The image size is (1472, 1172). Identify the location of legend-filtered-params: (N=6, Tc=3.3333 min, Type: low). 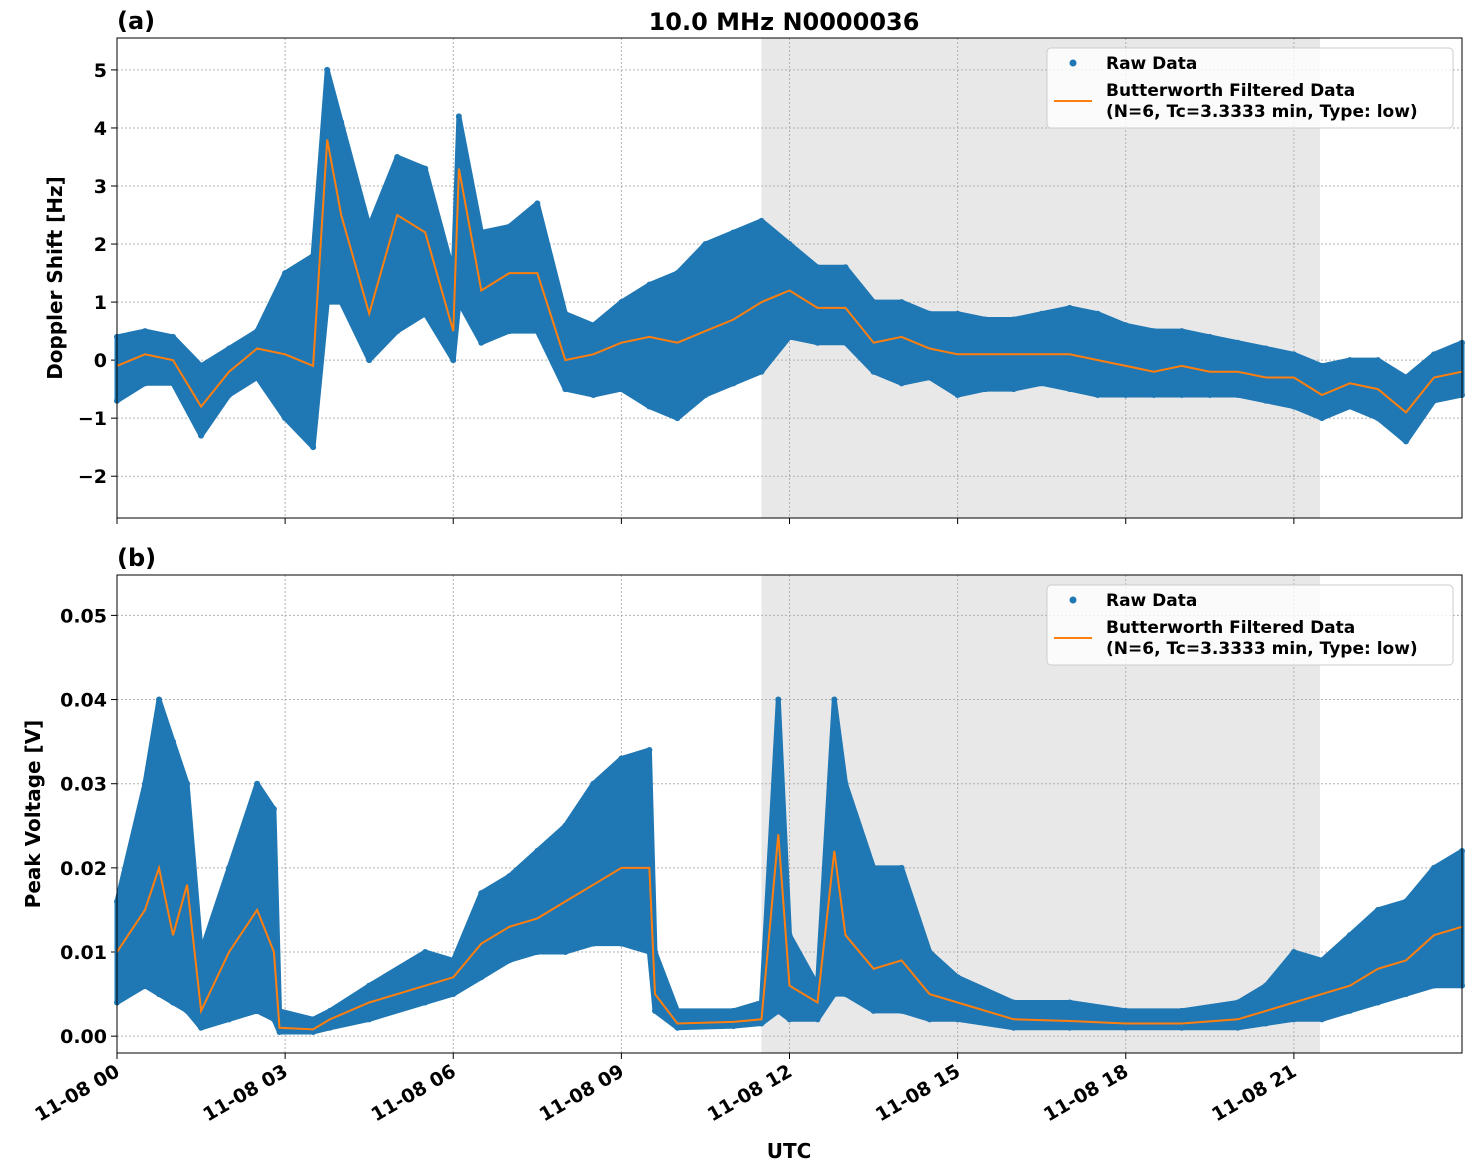
(1262, 112).